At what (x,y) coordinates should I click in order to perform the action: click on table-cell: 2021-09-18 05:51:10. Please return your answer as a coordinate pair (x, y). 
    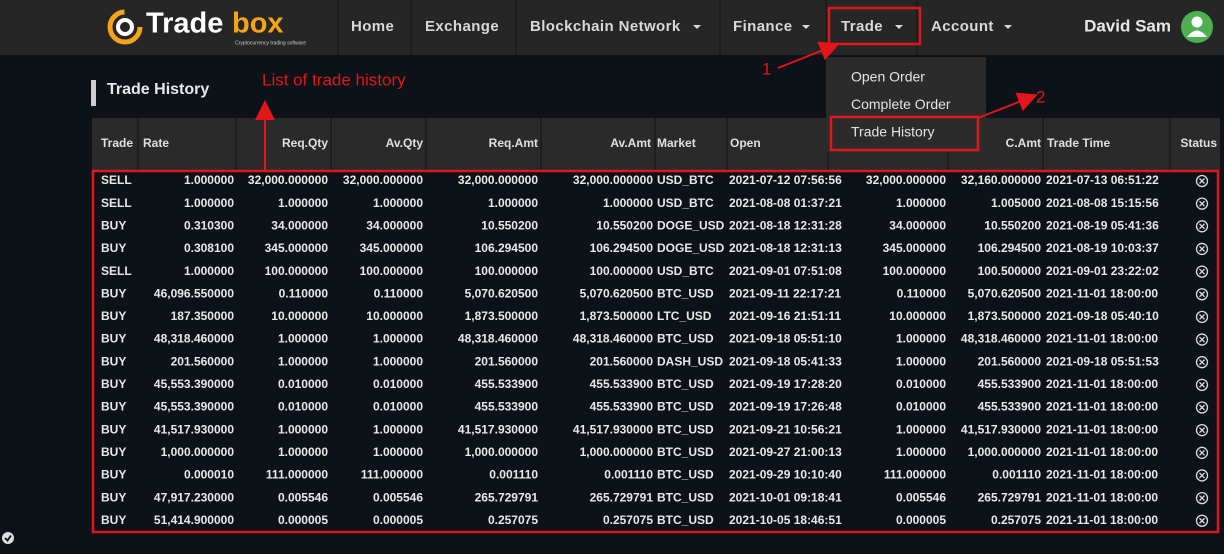
    Looking at the image, I should click on (785, 339).